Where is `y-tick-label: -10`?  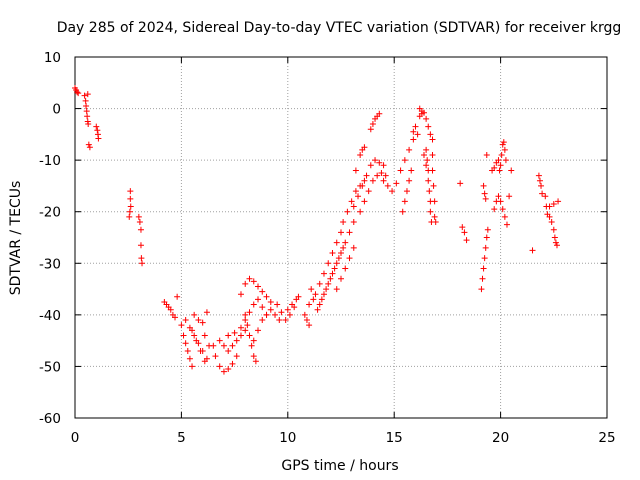
y-tick-label: -10 is located at coordinates (50, 161).